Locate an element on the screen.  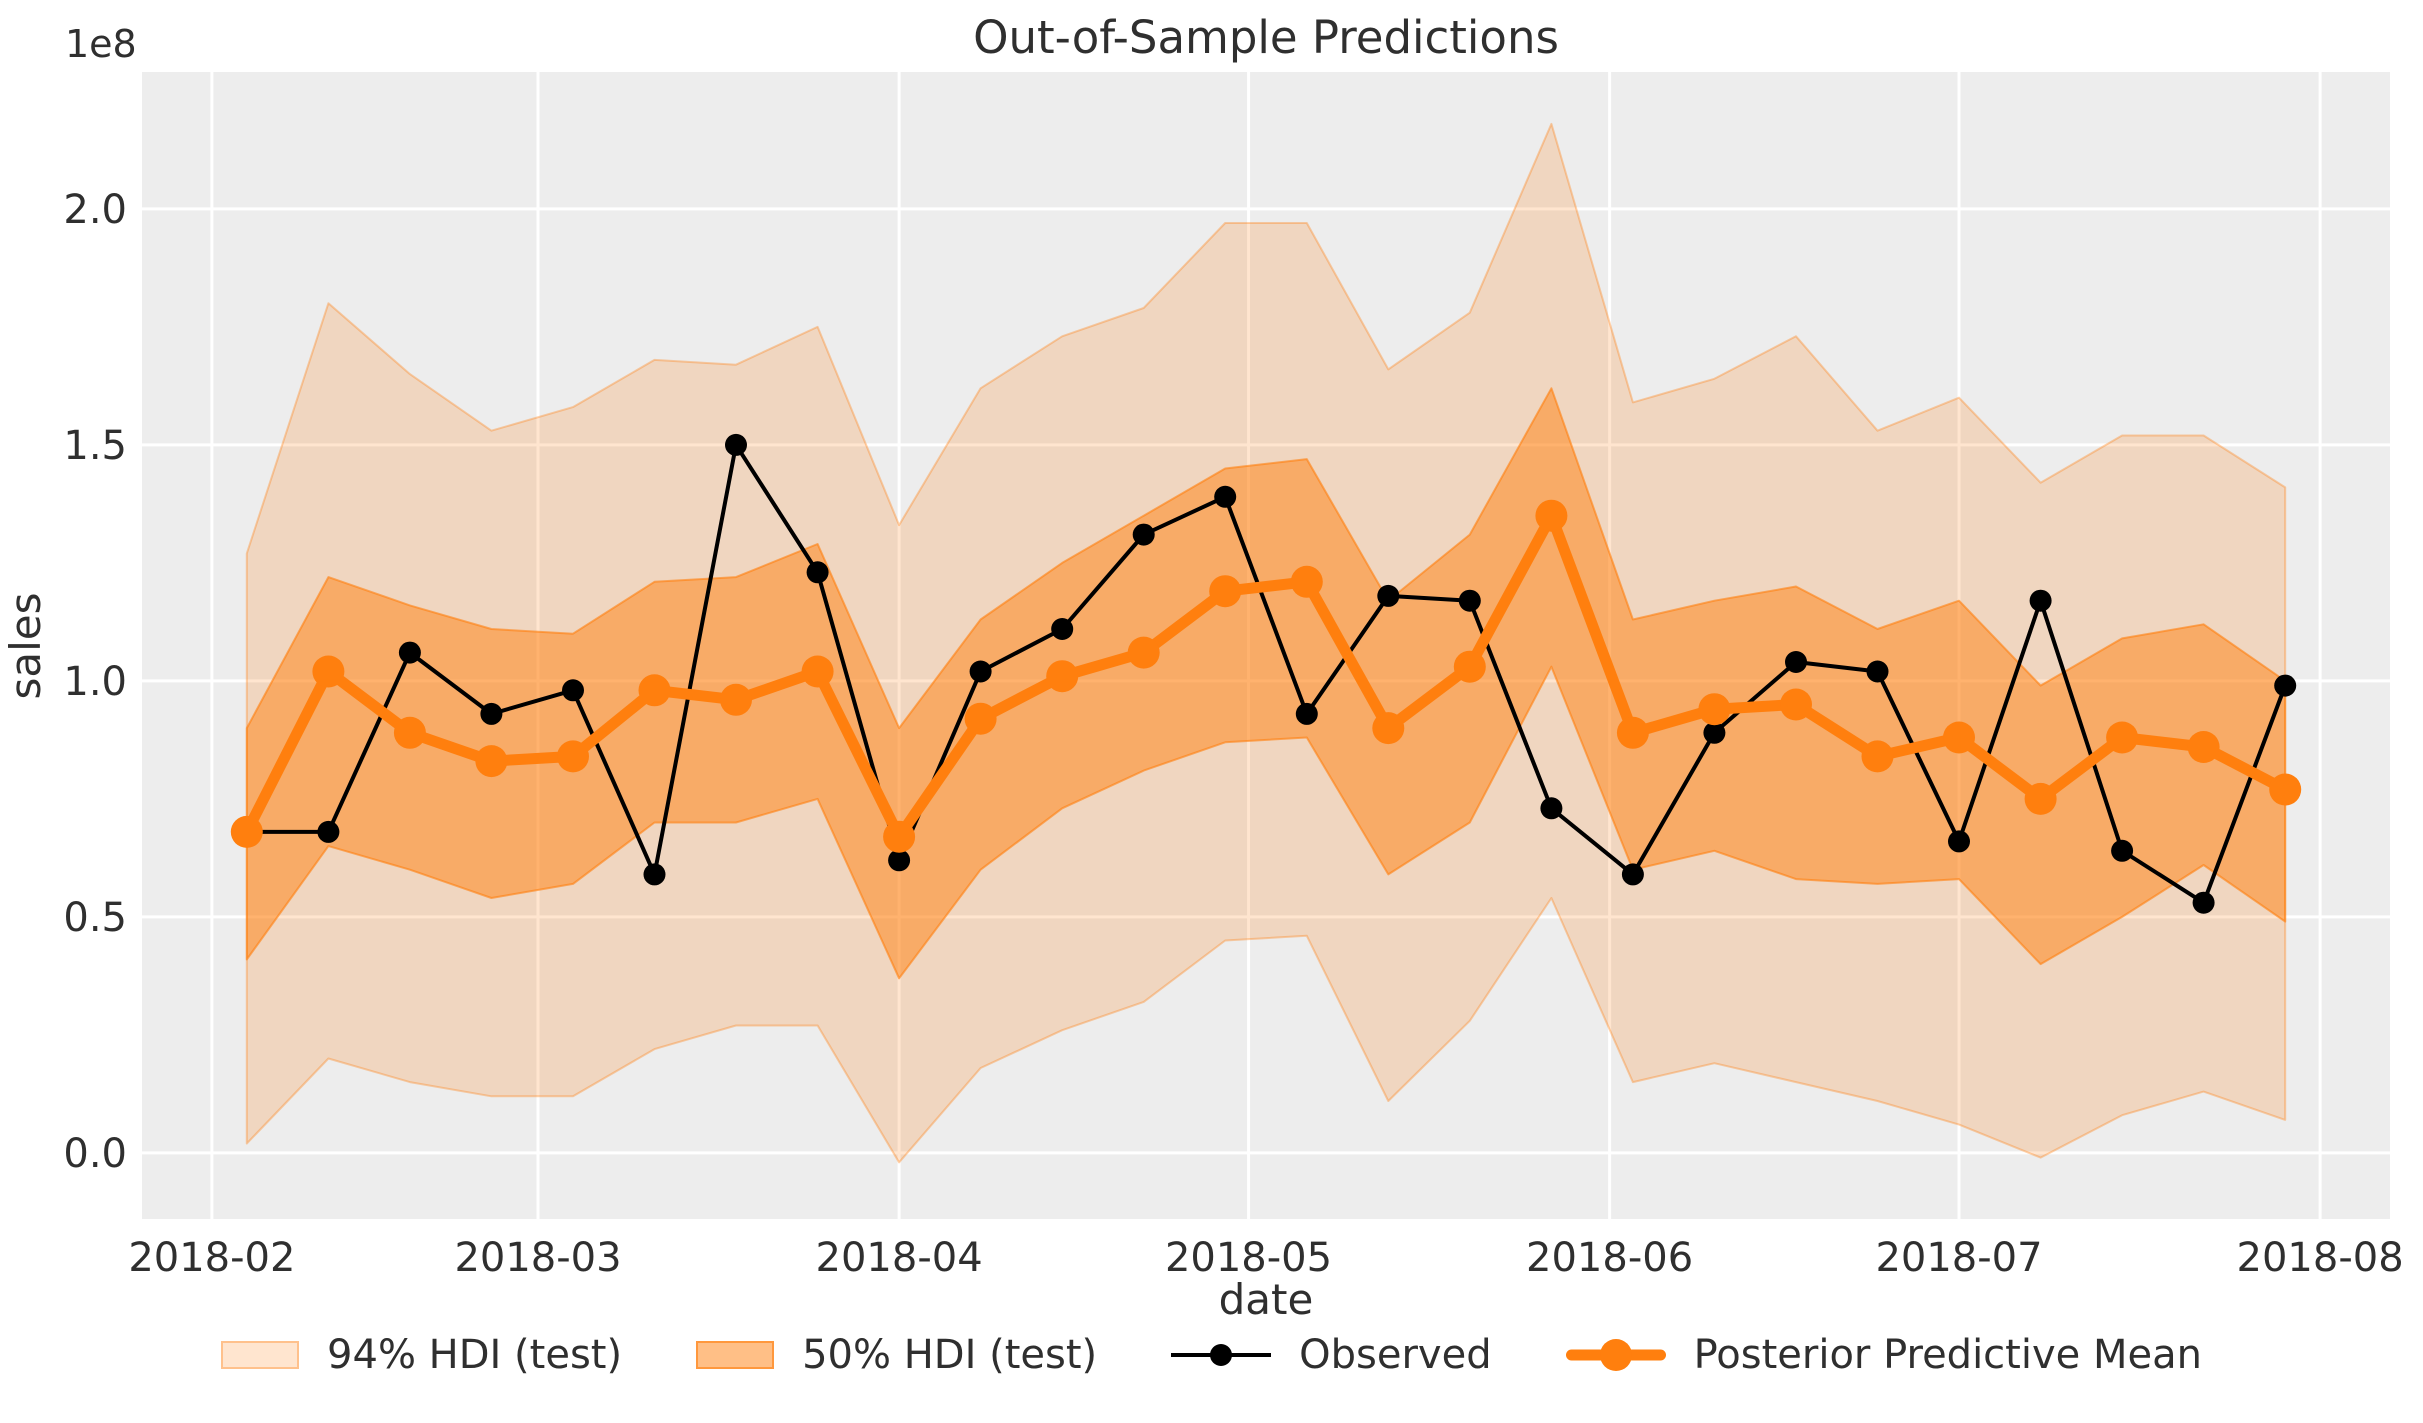
x-tick-label: 2018-06 is located at coordinates (1609, 1258).